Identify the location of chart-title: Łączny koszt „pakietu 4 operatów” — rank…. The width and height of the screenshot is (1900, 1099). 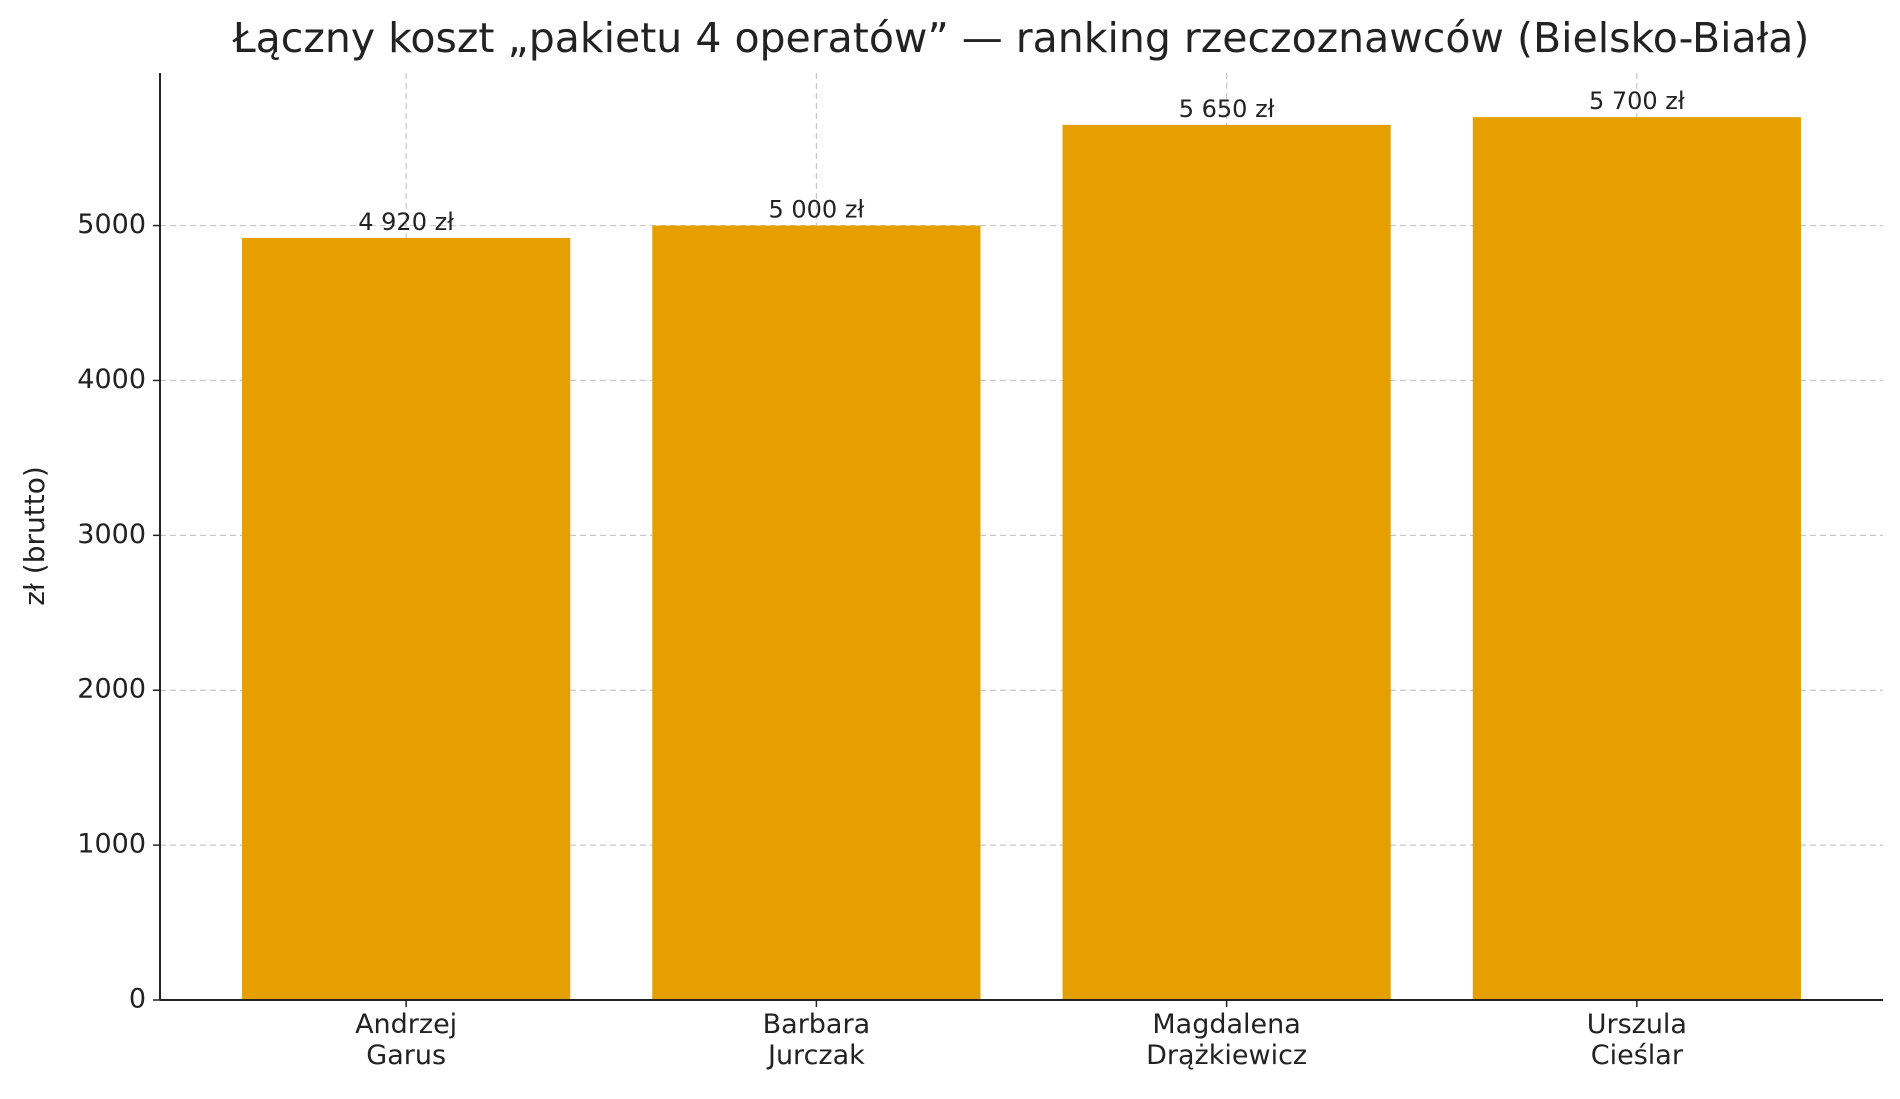
(1021, 38).